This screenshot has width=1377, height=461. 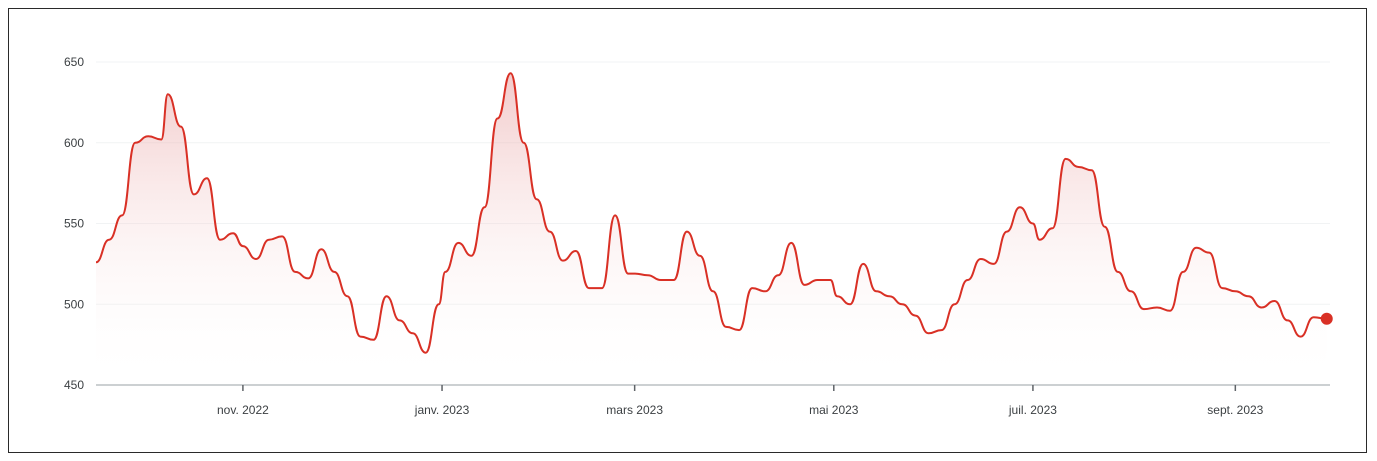 I want to click on y-tick-label: 600, so click(x=74, y=143).